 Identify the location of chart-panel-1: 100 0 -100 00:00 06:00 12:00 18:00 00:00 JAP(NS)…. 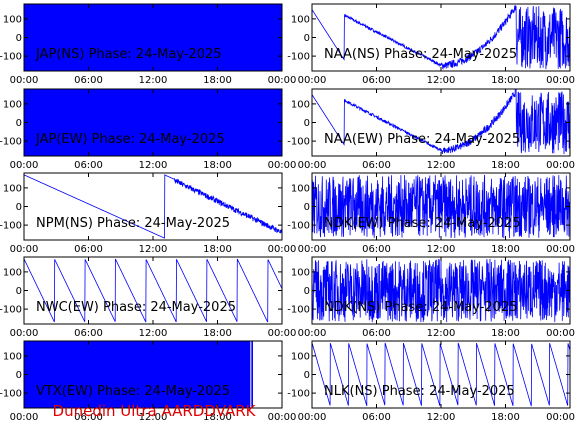
(148, 44).